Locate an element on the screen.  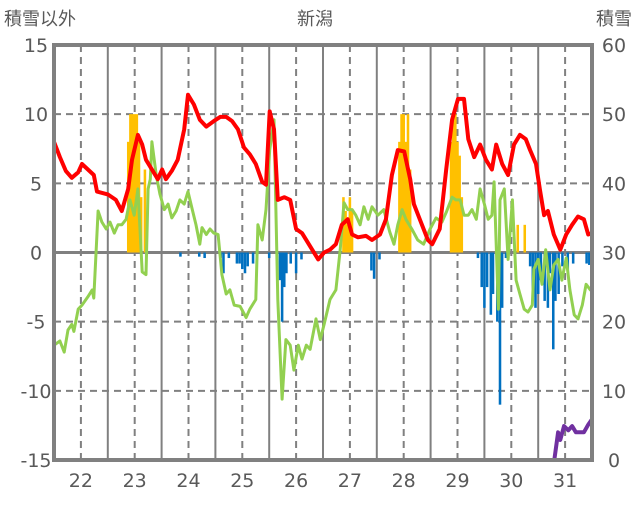
y-left-tick-label: 10 is located at coordinates (36, 115).